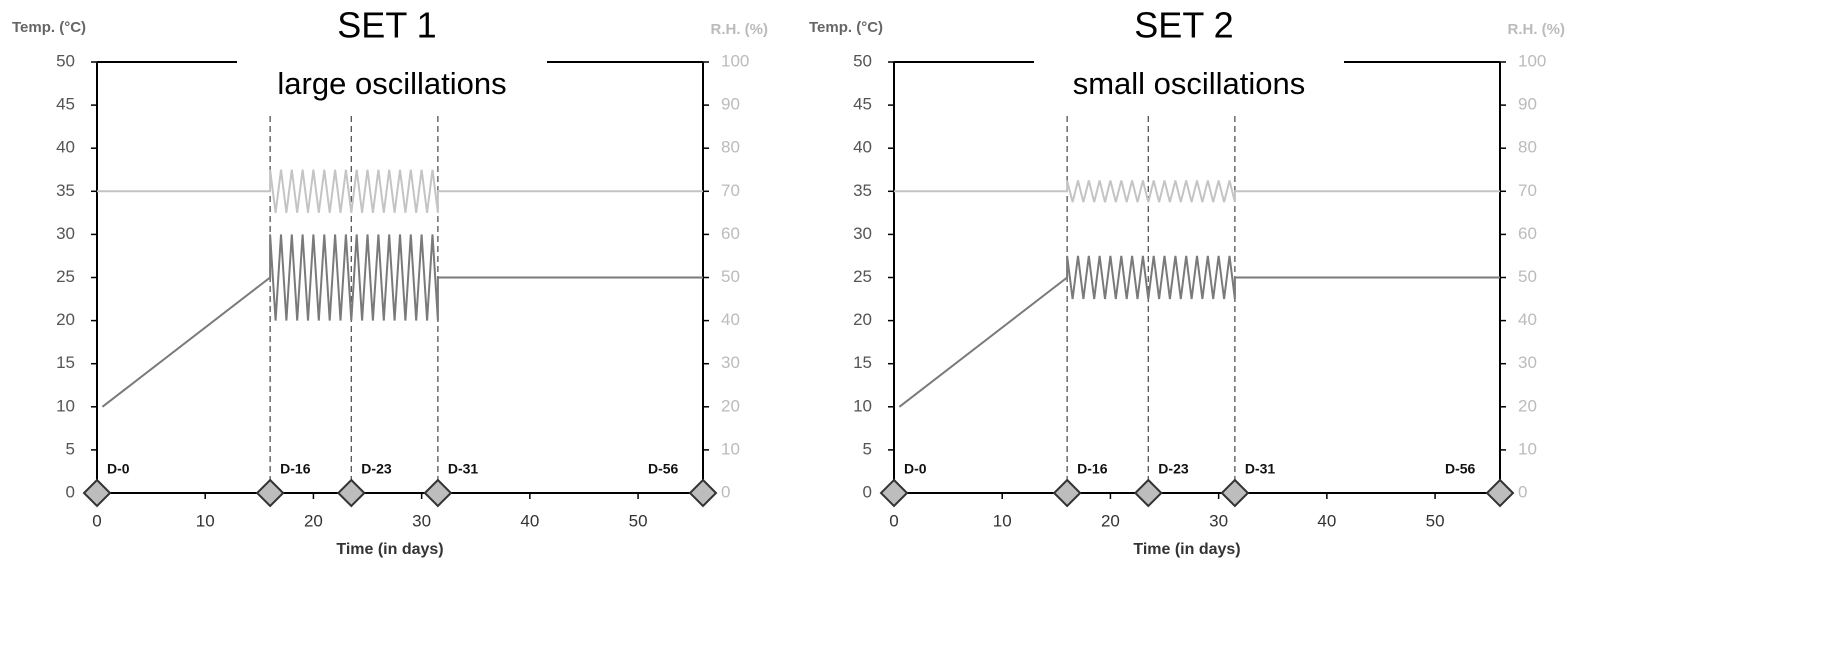 The image size is (1831, 659). Describe the element at coordinates (386, 25) in the screenshot. I see `chart-title: SET 1` at that location.